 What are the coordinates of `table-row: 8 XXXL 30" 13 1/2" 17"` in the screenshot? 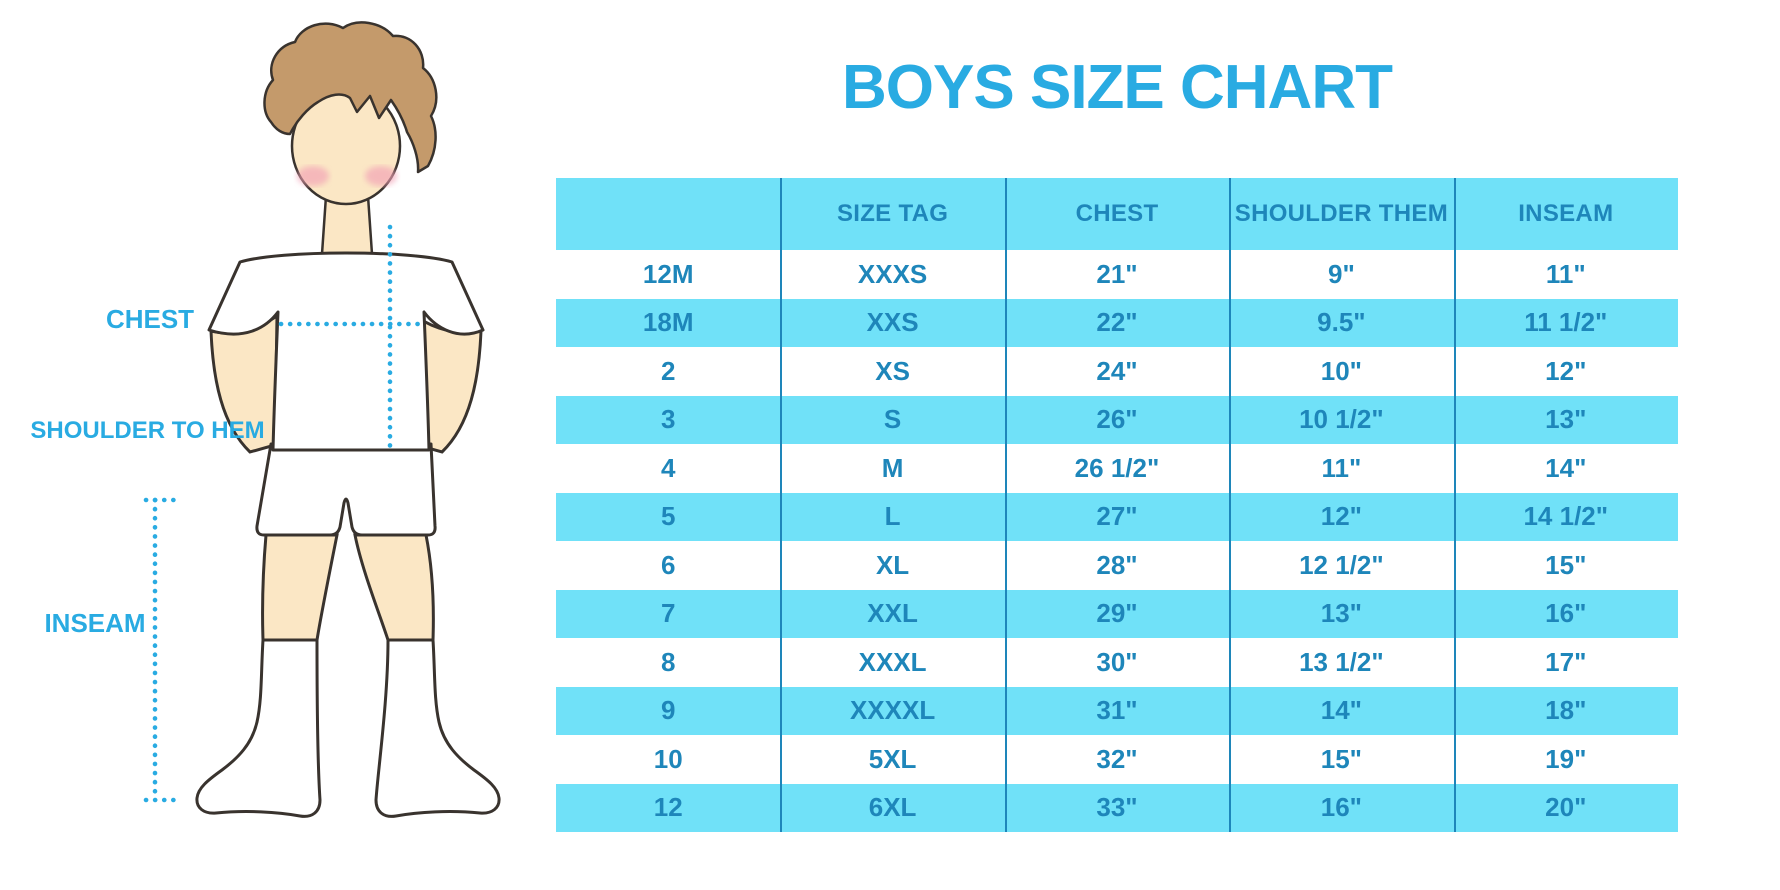 It's located at (1117, 662).